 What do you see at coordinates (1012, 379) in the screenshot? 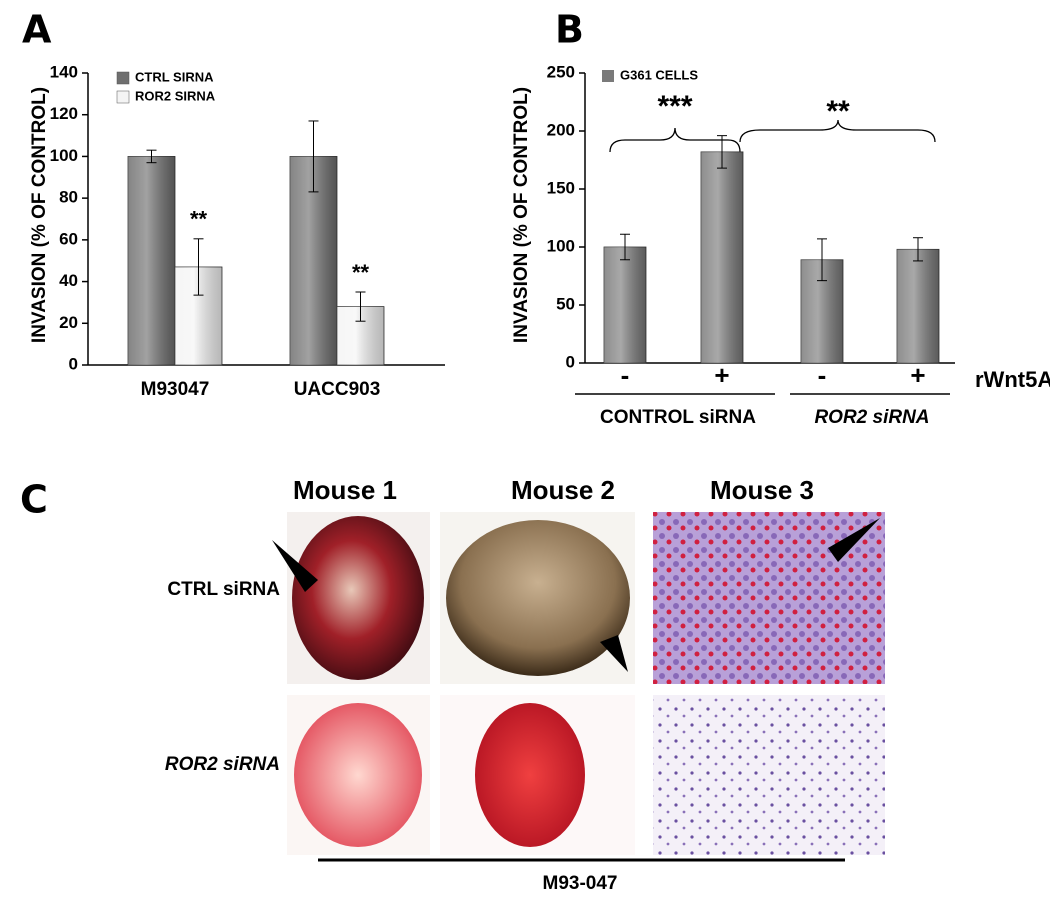
I see `x-axis-label: rWnt5A` at bounding box center [1012, 379].